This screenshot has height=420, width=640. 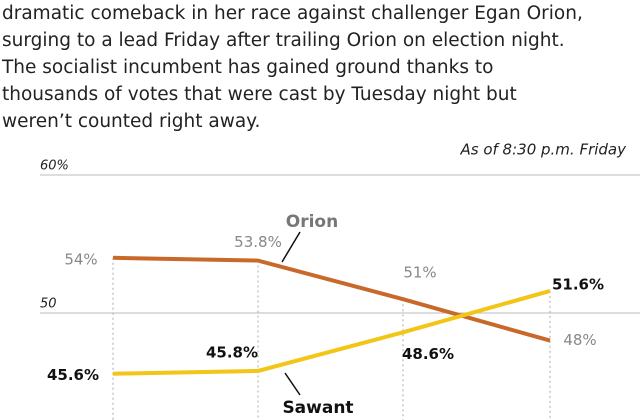 I want to click on value-label: 48%, so click(x=579, y=340).